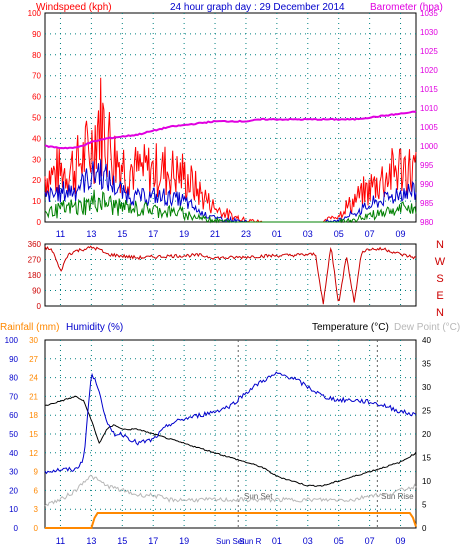 The width and height of the screenshot is (468, 555). What do you see at coordinates (429, 32) in the screenshot?
I see `barometer-tick-label: 1030` at bounding box center [429, 32].